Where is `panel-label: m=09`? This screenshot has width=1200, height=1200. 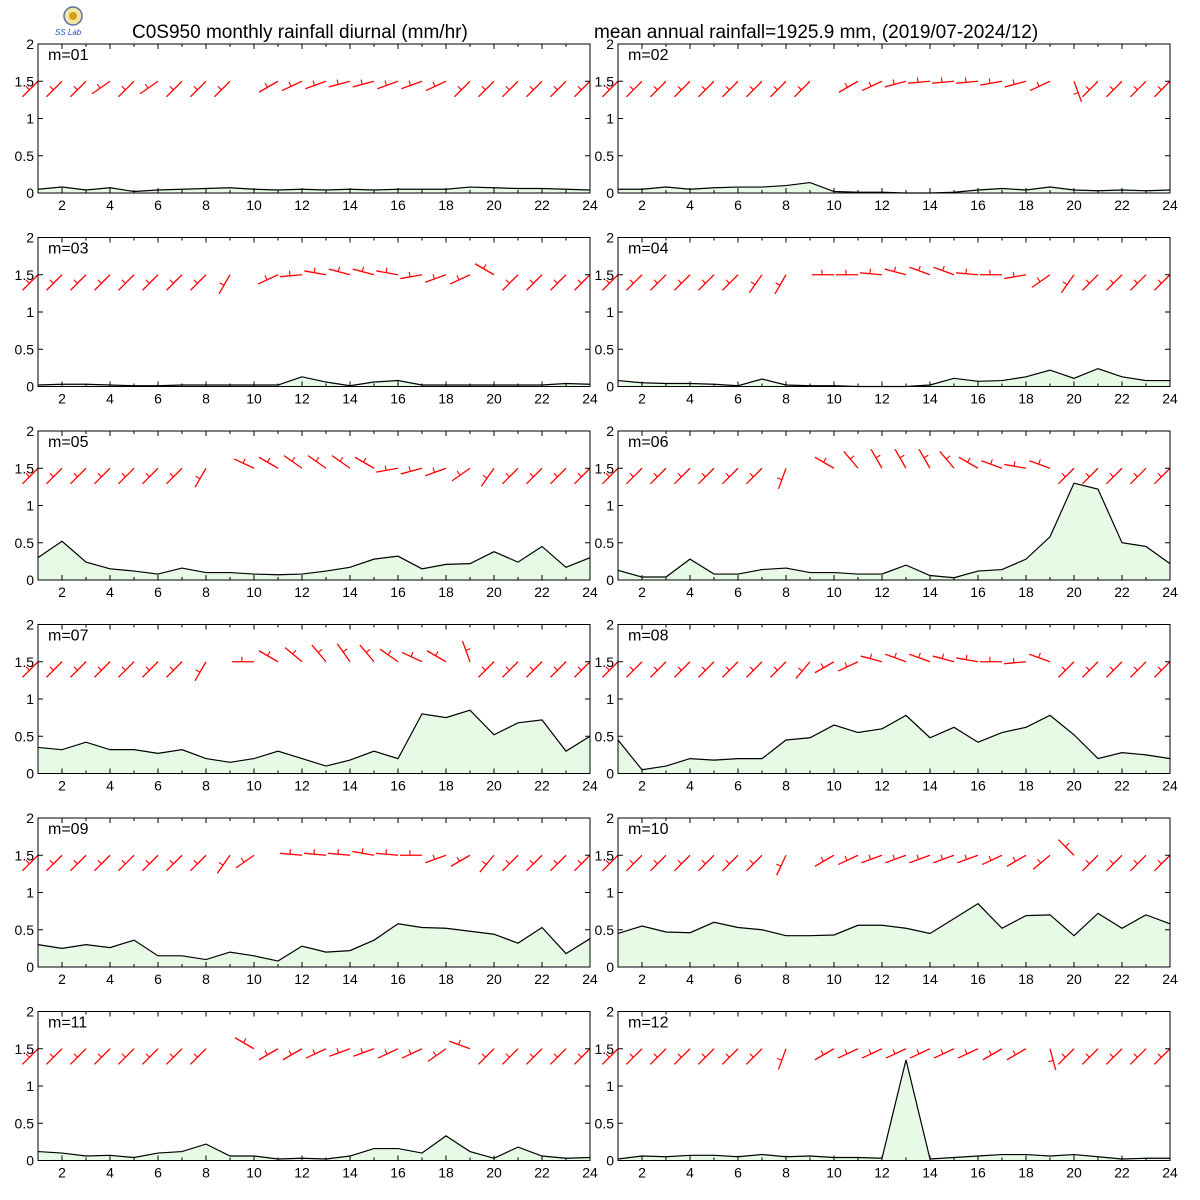 panel-label: m=09 is located at coordinates (68, 829).